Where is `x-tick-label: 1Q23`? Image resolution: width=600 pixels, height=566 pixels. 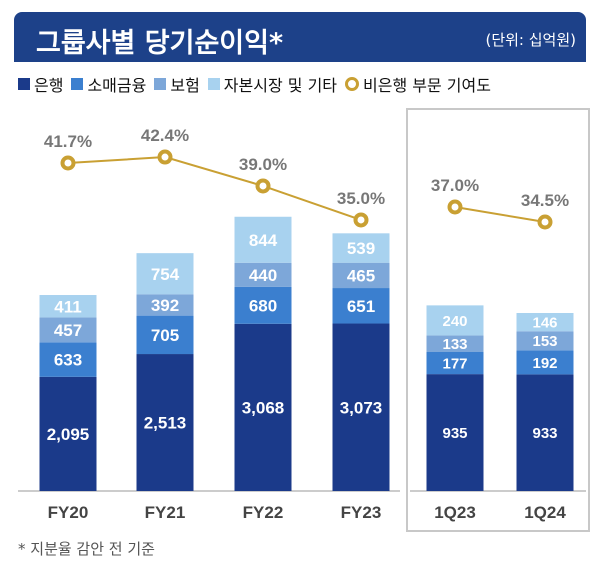 x-tick-label: 1Q23 is located at coordinates (455, 512).